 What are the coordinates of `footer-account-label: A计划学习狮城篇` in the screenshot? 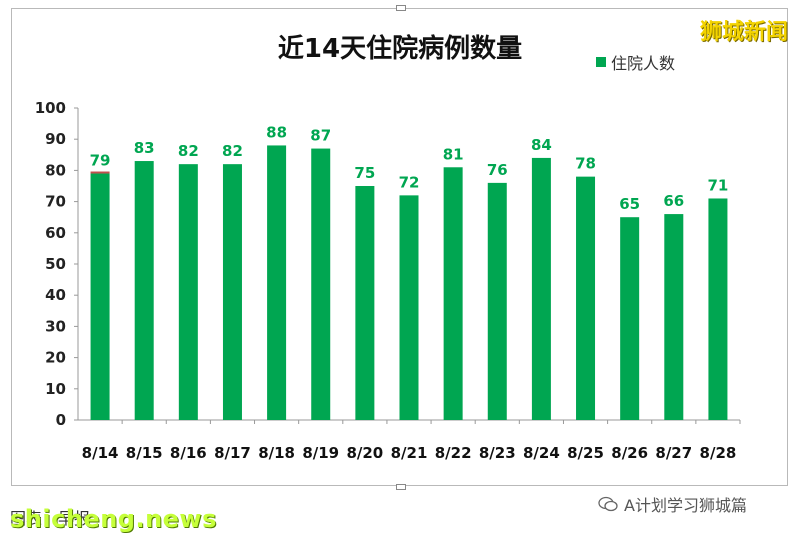 It's located at (685, 505).